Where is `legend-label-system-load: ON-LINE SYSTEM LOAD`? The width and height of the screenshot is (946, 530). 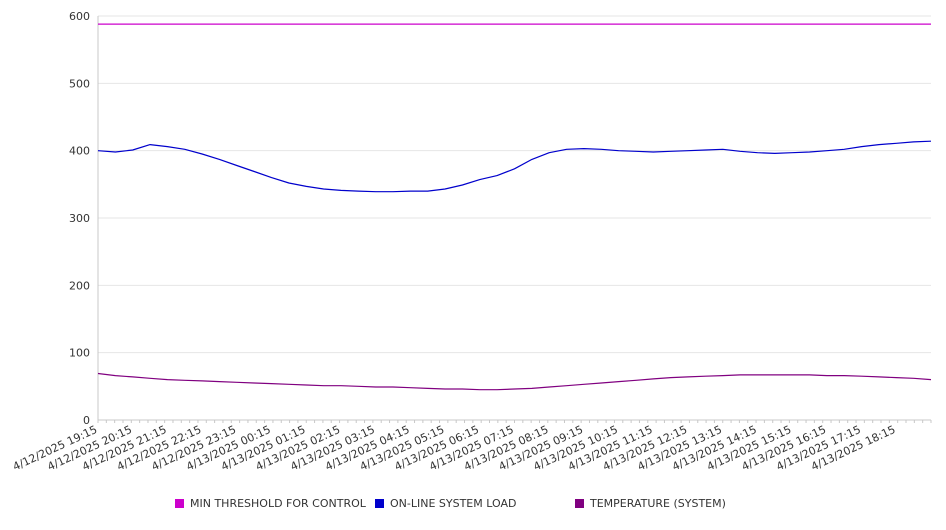 legend-label-system-load: ON-LINE SYSTEM LOAD is located at coordinates (453, 503).